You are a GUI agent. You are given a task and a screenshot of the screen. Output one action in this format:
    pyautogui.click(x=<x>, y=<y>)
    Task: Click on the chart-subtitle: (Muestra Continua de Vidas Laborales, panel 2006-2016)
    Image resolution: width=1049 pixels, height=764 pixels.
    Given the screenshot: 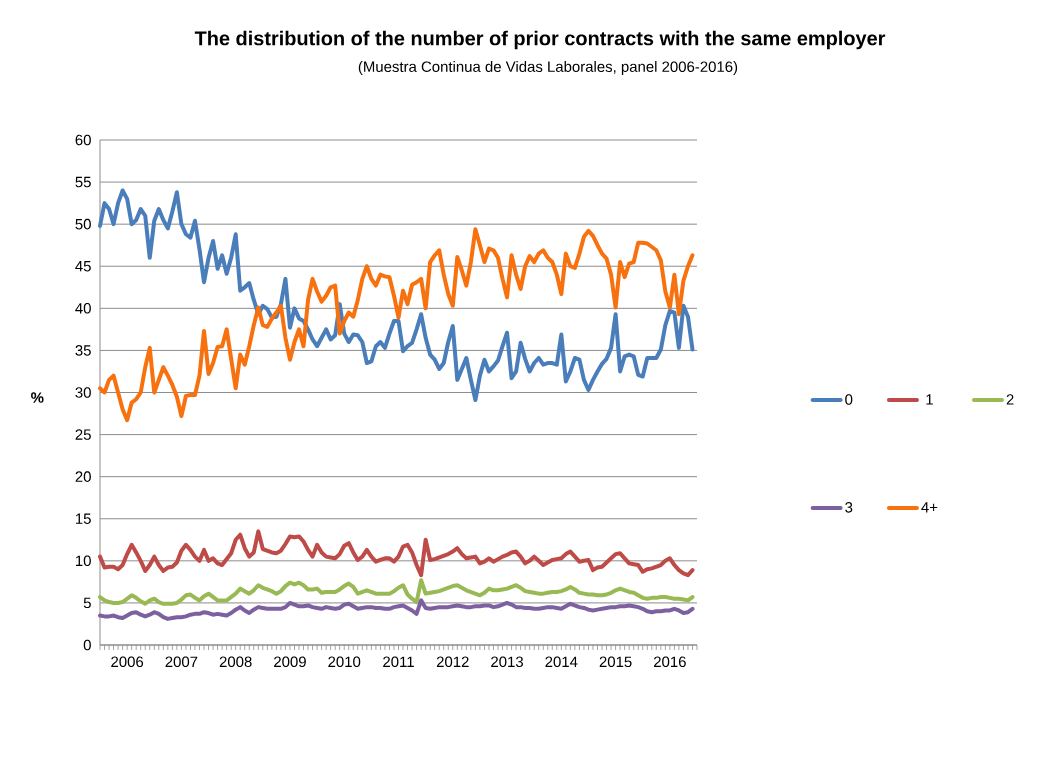 What is the action you would take?
    pyautogui.click(x=548, y=68)
    